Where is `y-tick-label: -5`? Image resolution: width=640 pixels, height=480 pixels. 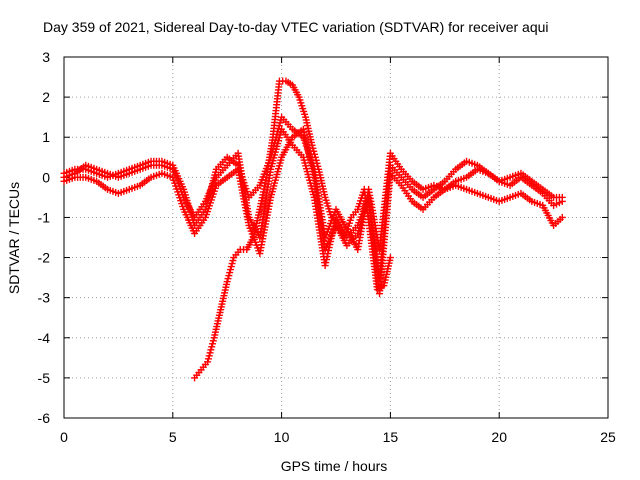
y-tick-label: -5 is located at coordinates (44, 378).